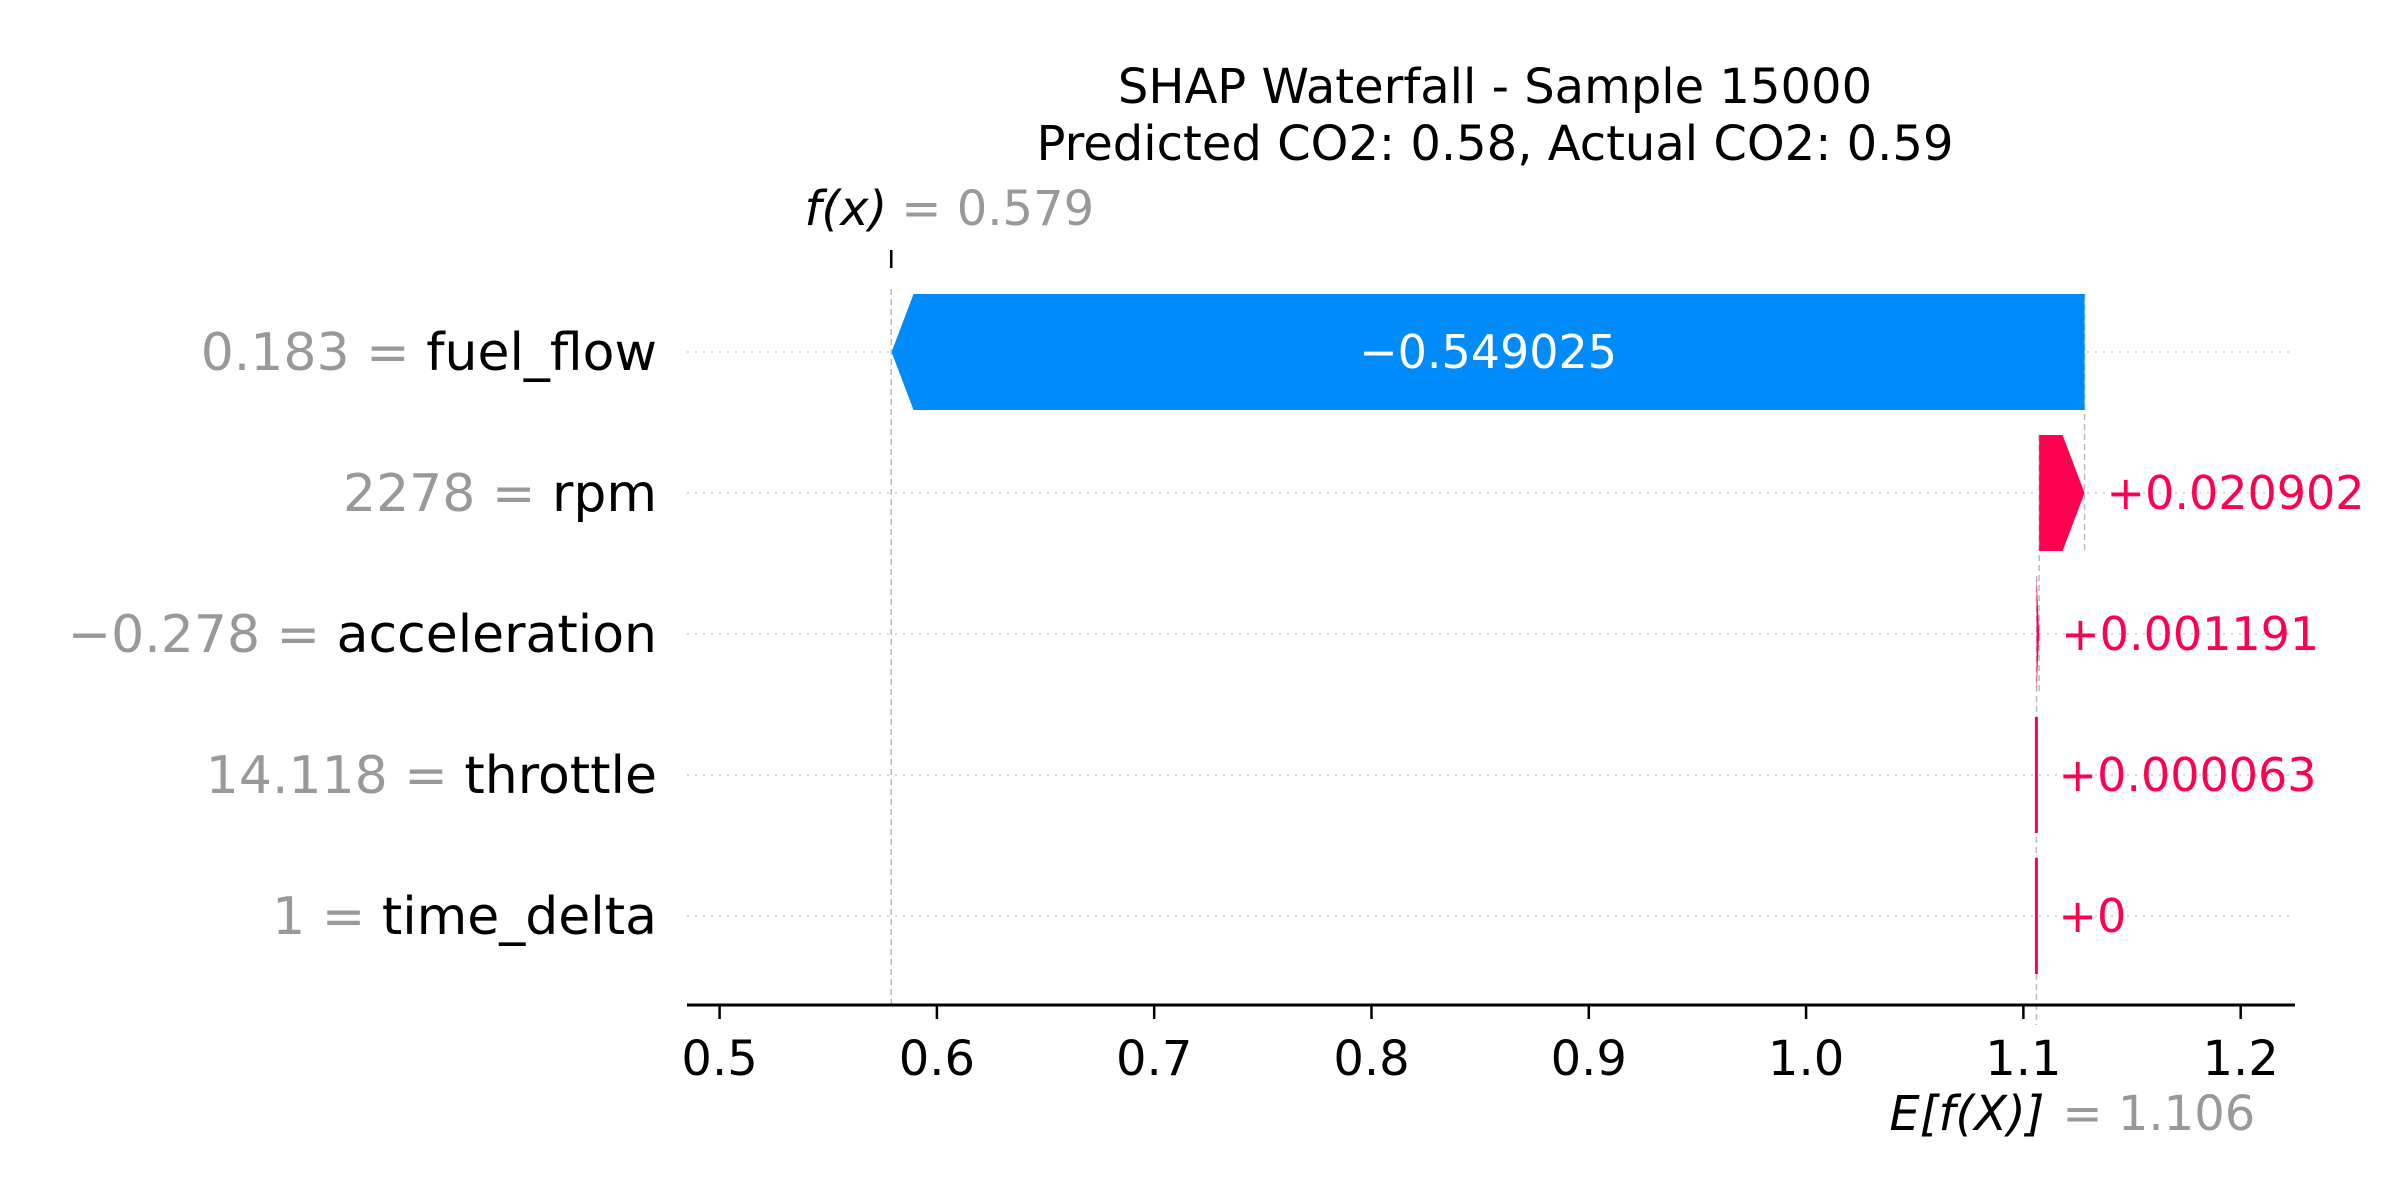 This screenshot has height=1200, width=2400. I want to click on x-tick-label: 0.6, so click(937, 1059).